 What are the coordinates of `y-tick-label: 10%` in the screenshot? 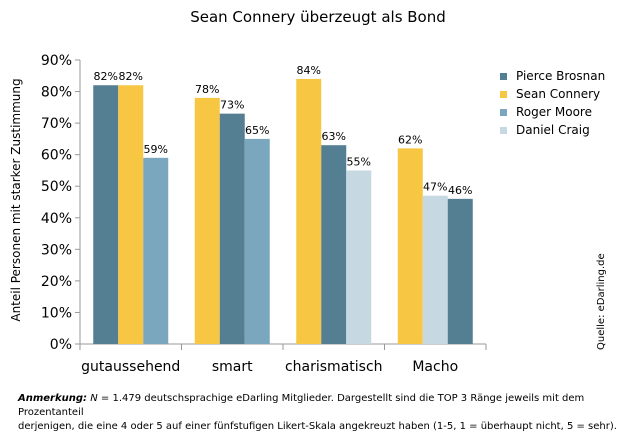 It's located at (56, 313).